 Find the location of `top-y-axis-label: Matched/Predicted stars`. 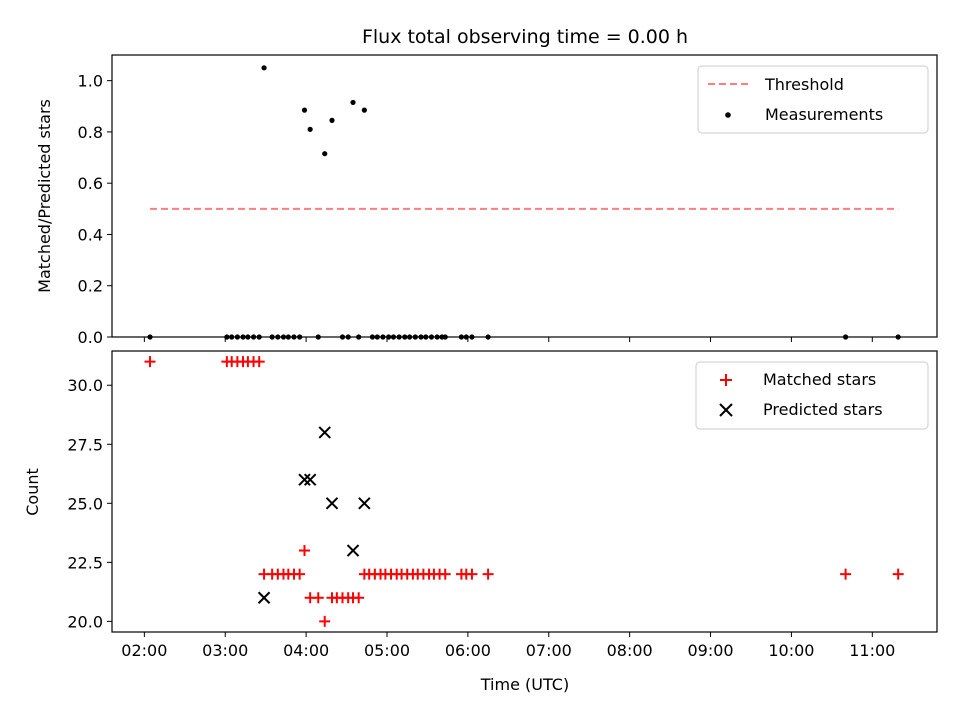

top-y-axis-label: Matched/Predicted stars is located at coordinates (44, 196).